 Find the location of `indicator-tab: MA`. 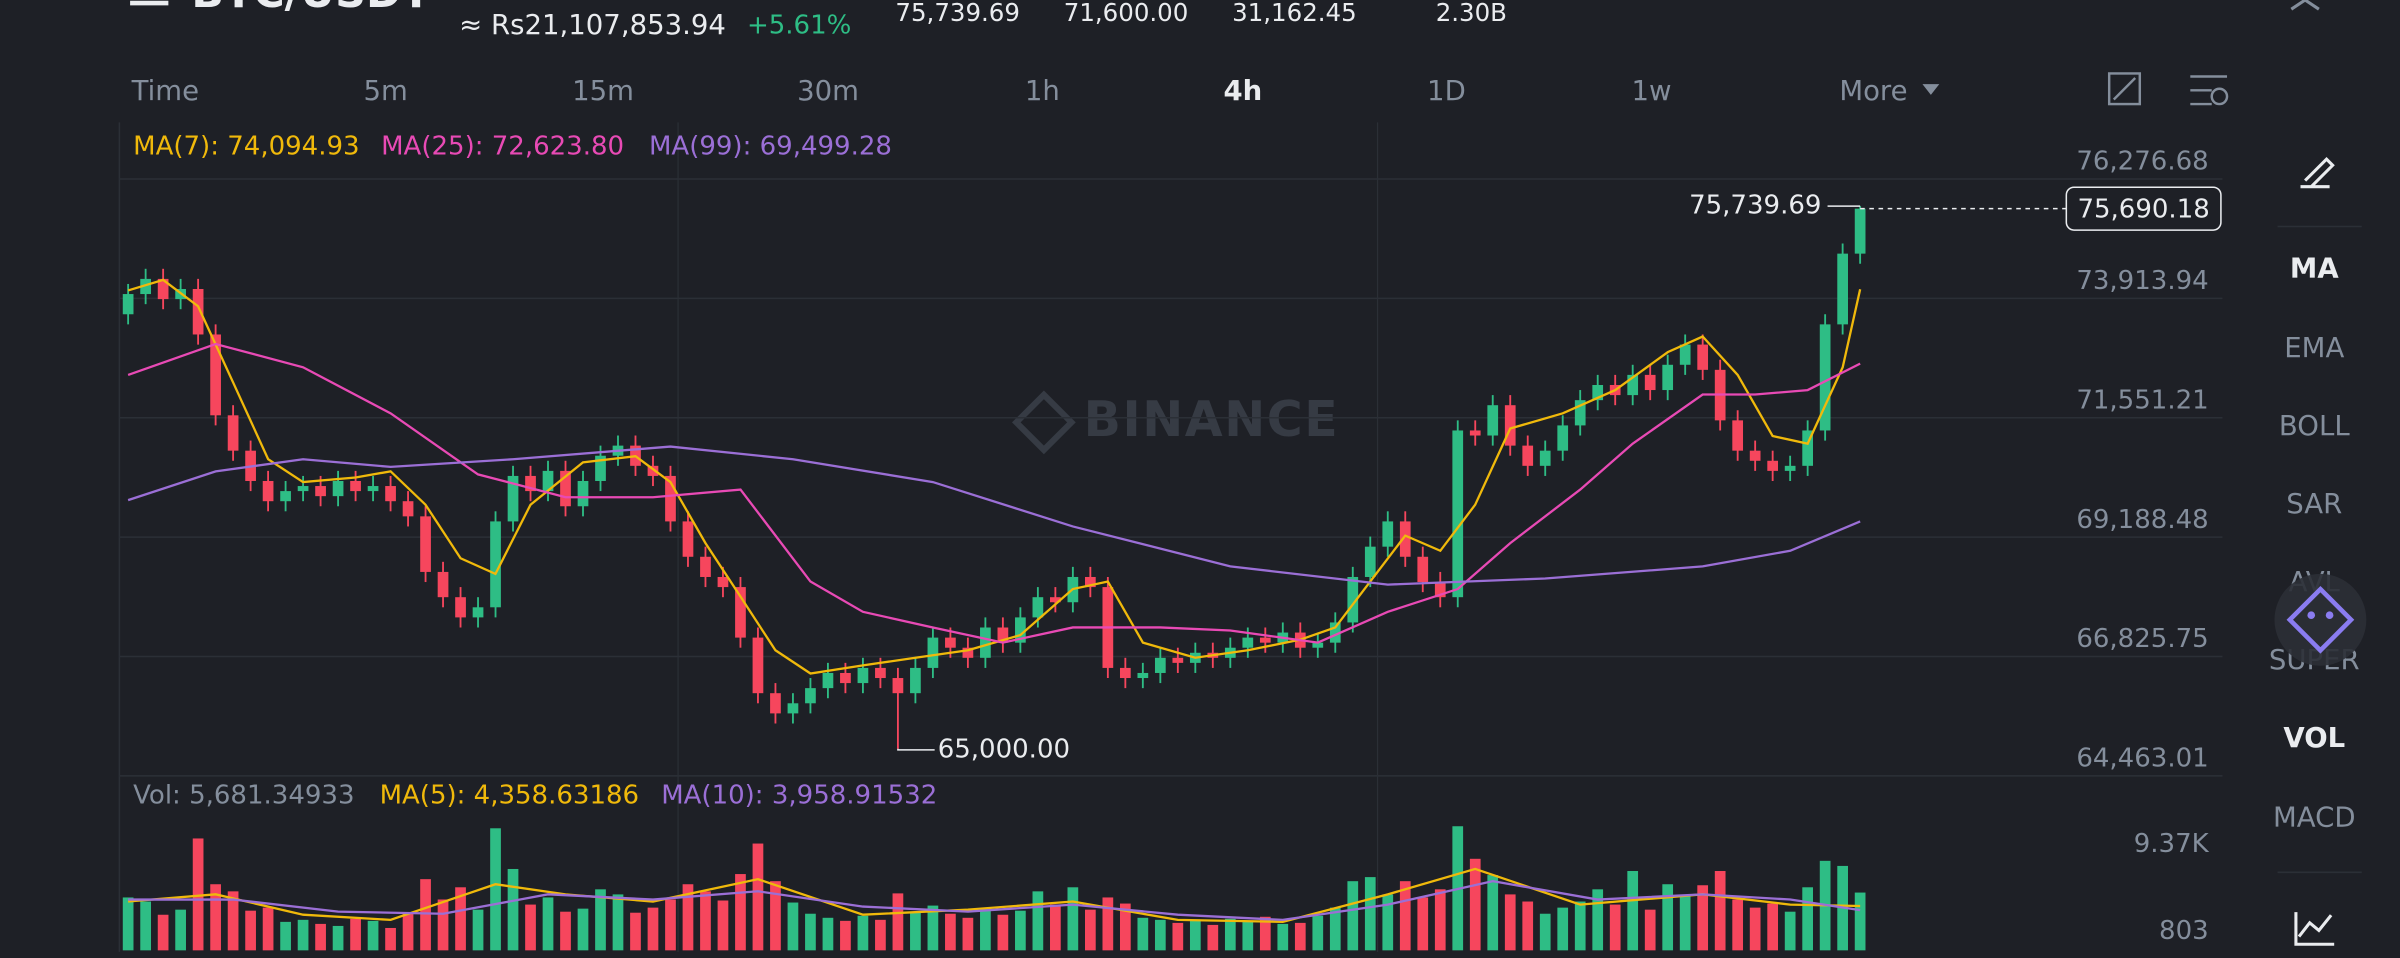

indicator-tab: MA is located at coordinates (2314, 268).